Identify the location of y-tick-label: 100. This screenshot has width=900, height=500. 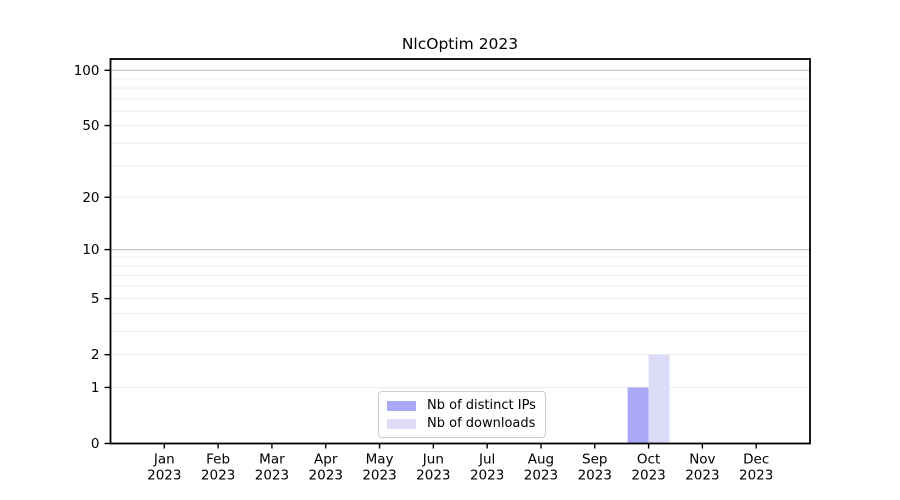
(87, 71).